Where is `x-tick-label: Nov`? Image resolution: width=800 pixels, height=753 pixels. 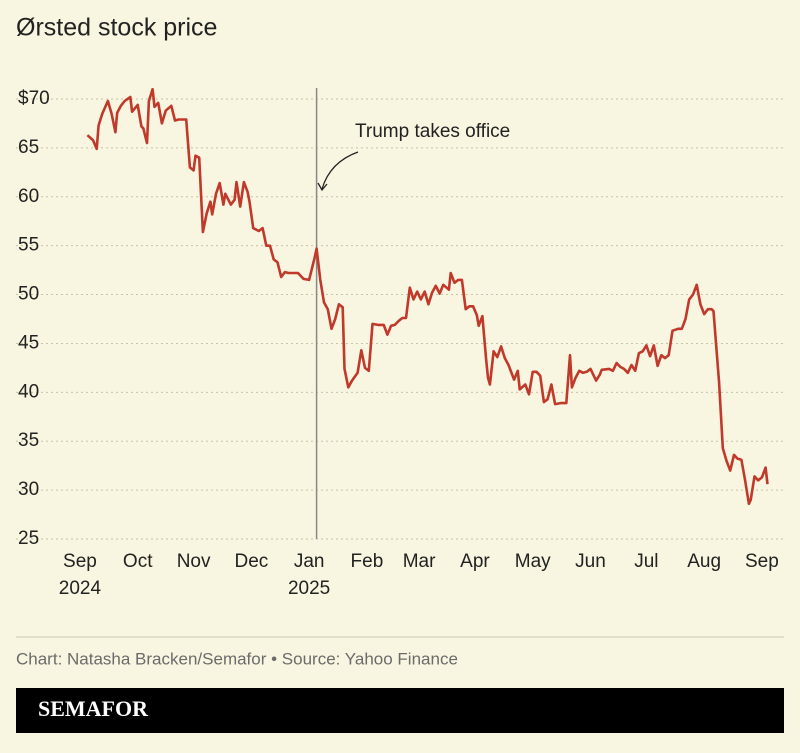
x-tick-label: Nov is located at coordinates (194, 561).